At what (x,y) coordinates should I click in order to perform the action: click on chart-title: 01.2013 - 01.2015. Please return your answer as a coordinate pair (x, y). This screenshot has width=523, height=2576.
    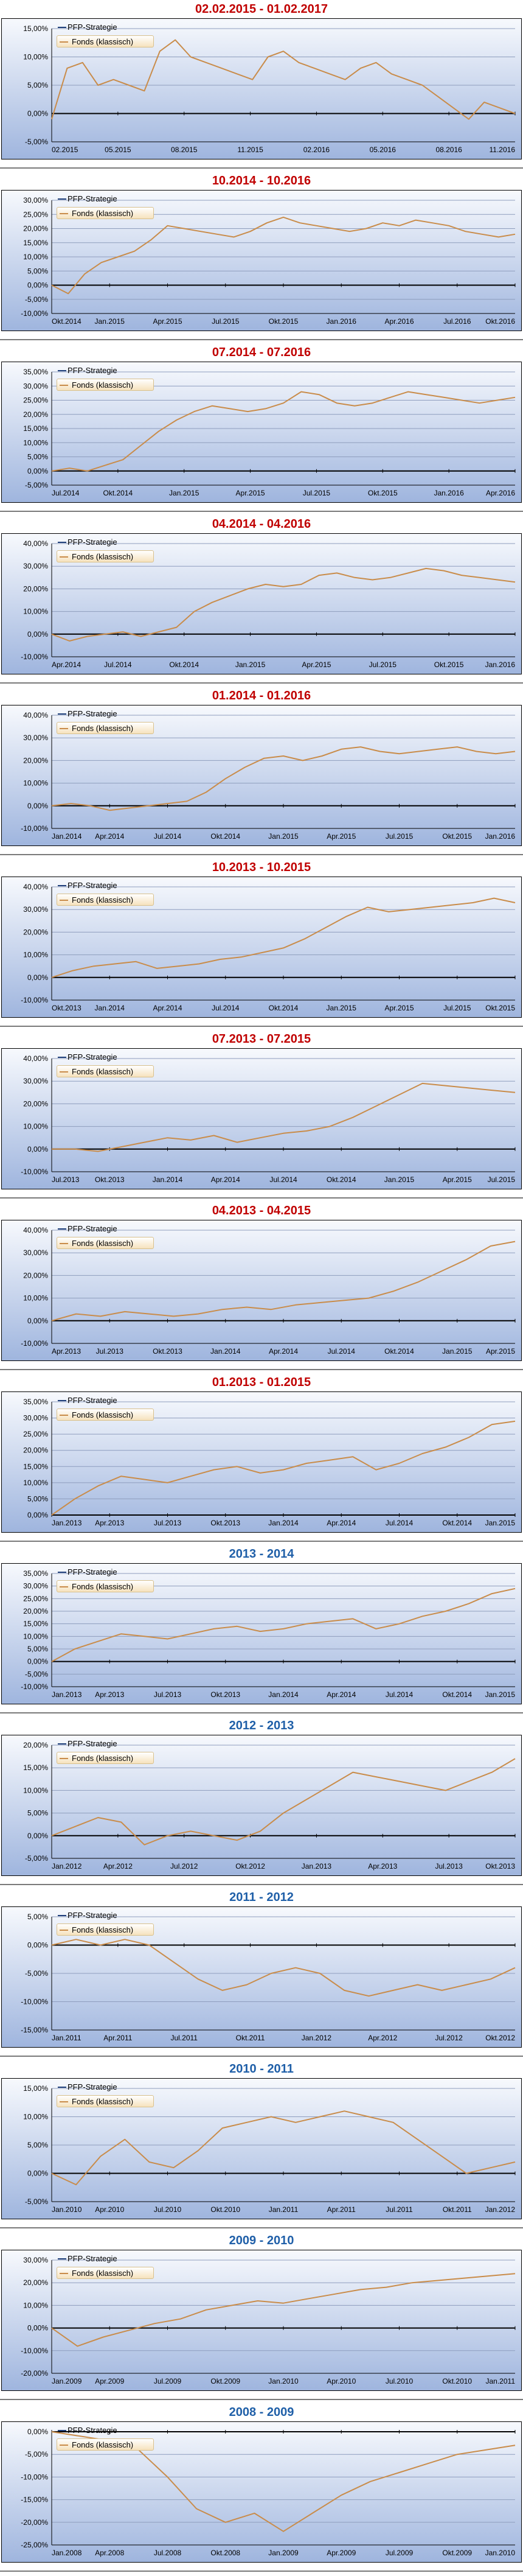
    Looking at the image, I should click on (261, 1382).